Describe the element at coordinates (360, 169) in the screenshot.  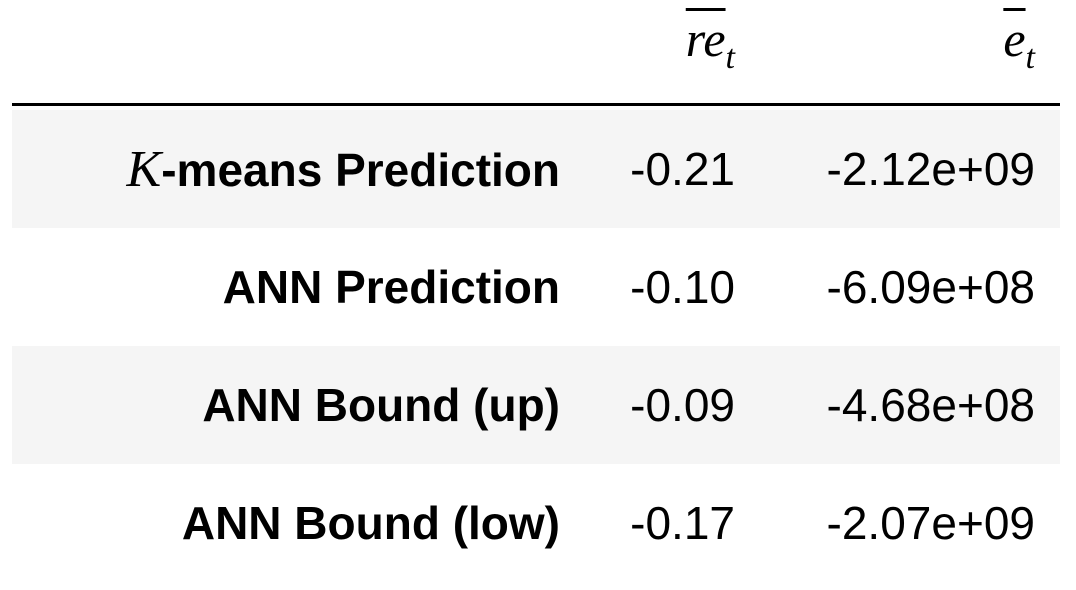
I see `label-text: -means Prediction` at that location.